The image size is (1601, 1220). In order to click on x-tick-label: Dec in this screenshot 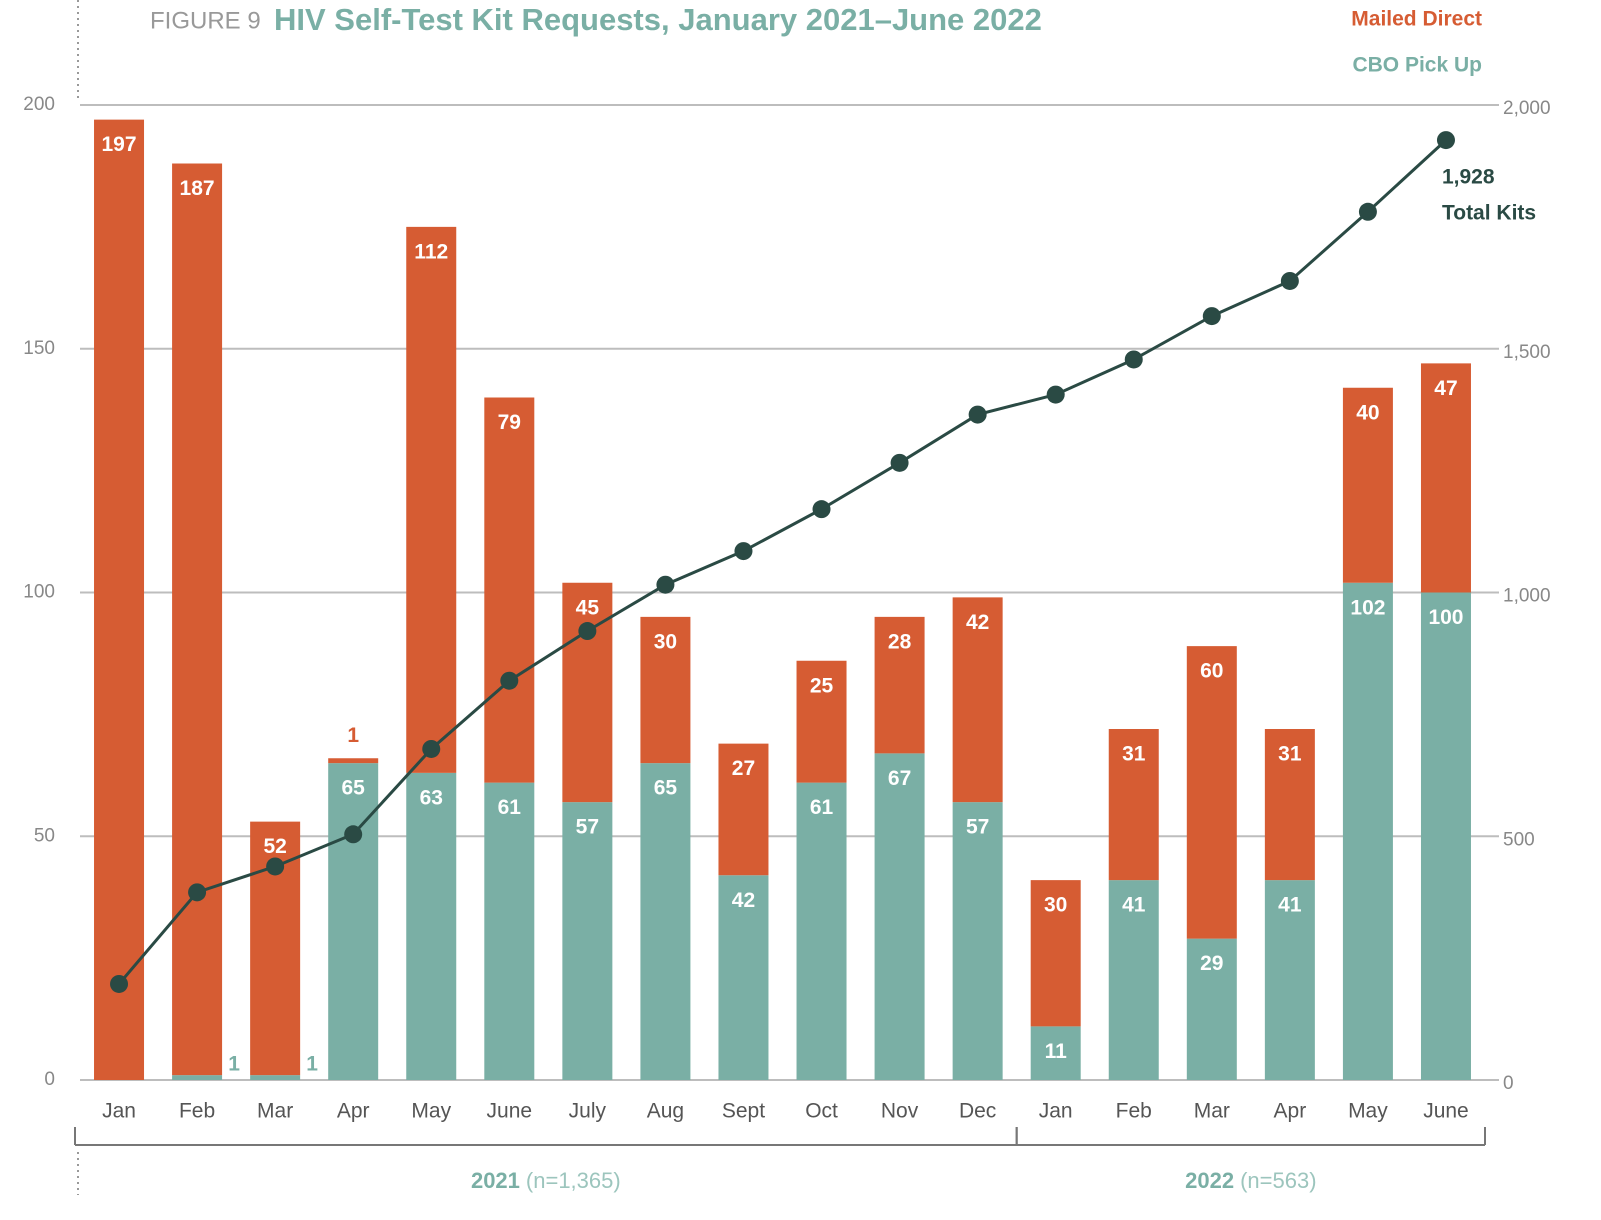, I will do `click(977, 1111)`.